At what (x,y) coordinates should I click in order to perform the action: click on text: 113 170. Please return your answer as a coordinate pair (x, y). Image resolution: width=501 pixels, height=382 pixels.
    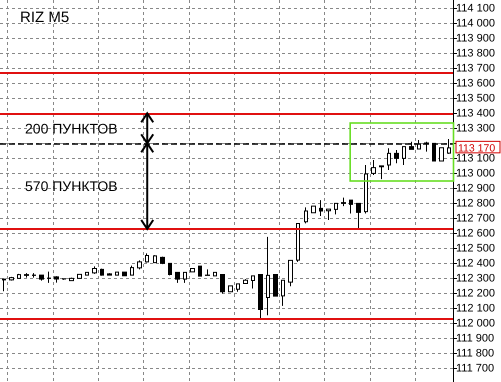
    Looking at the image, I should click on (477, 148).